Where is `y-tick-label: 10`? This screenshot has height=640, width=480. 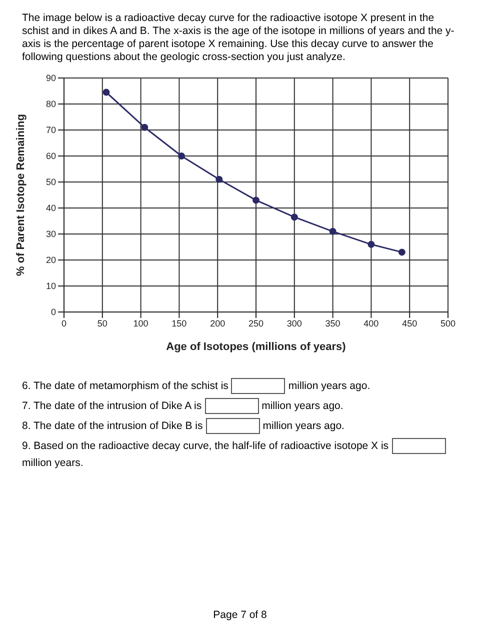 y-tick-label: 10 is located at coordinates (51, 286).